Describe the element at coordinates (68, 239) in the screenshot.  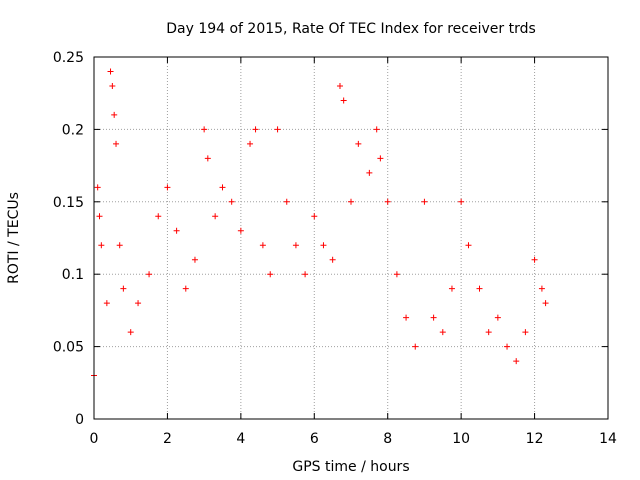
I see `y-tick-labels: 0 0.05 0.1 0.15 0.2 0.25` at that location.